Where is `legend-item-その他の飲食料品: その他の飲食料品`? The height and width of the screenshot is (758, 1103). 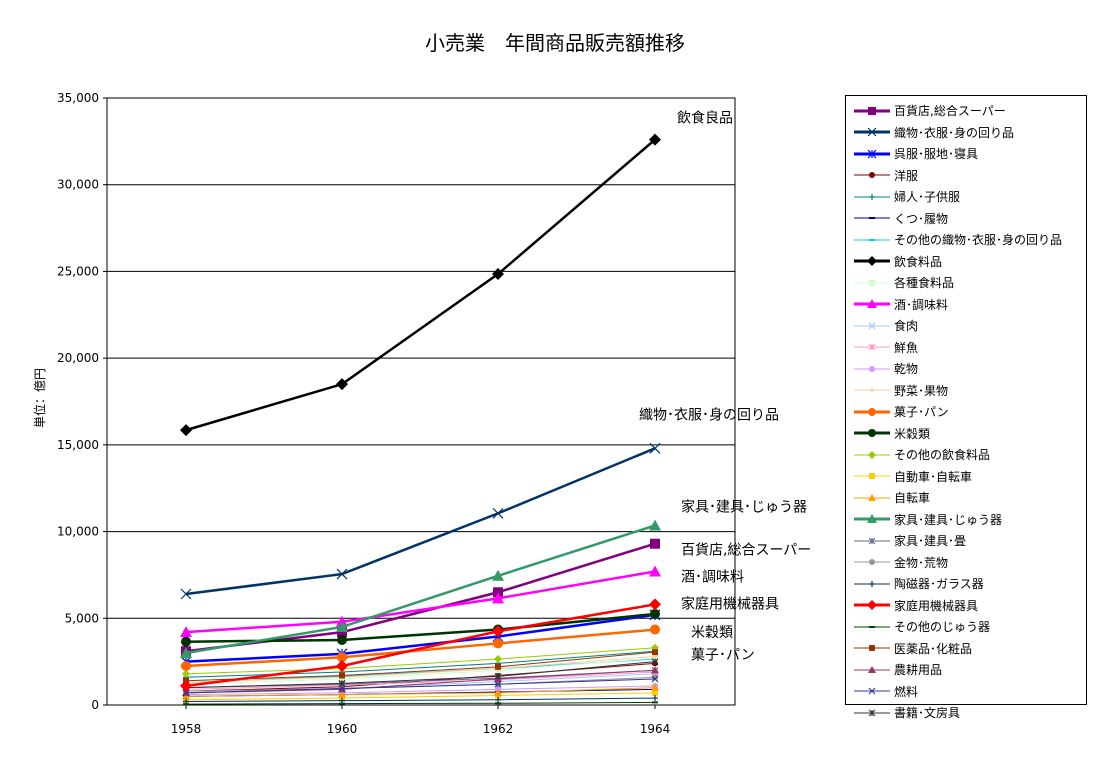 legend-item-その他の飲食料品: その他の飲食料品 is located at coordinates (921, 454).